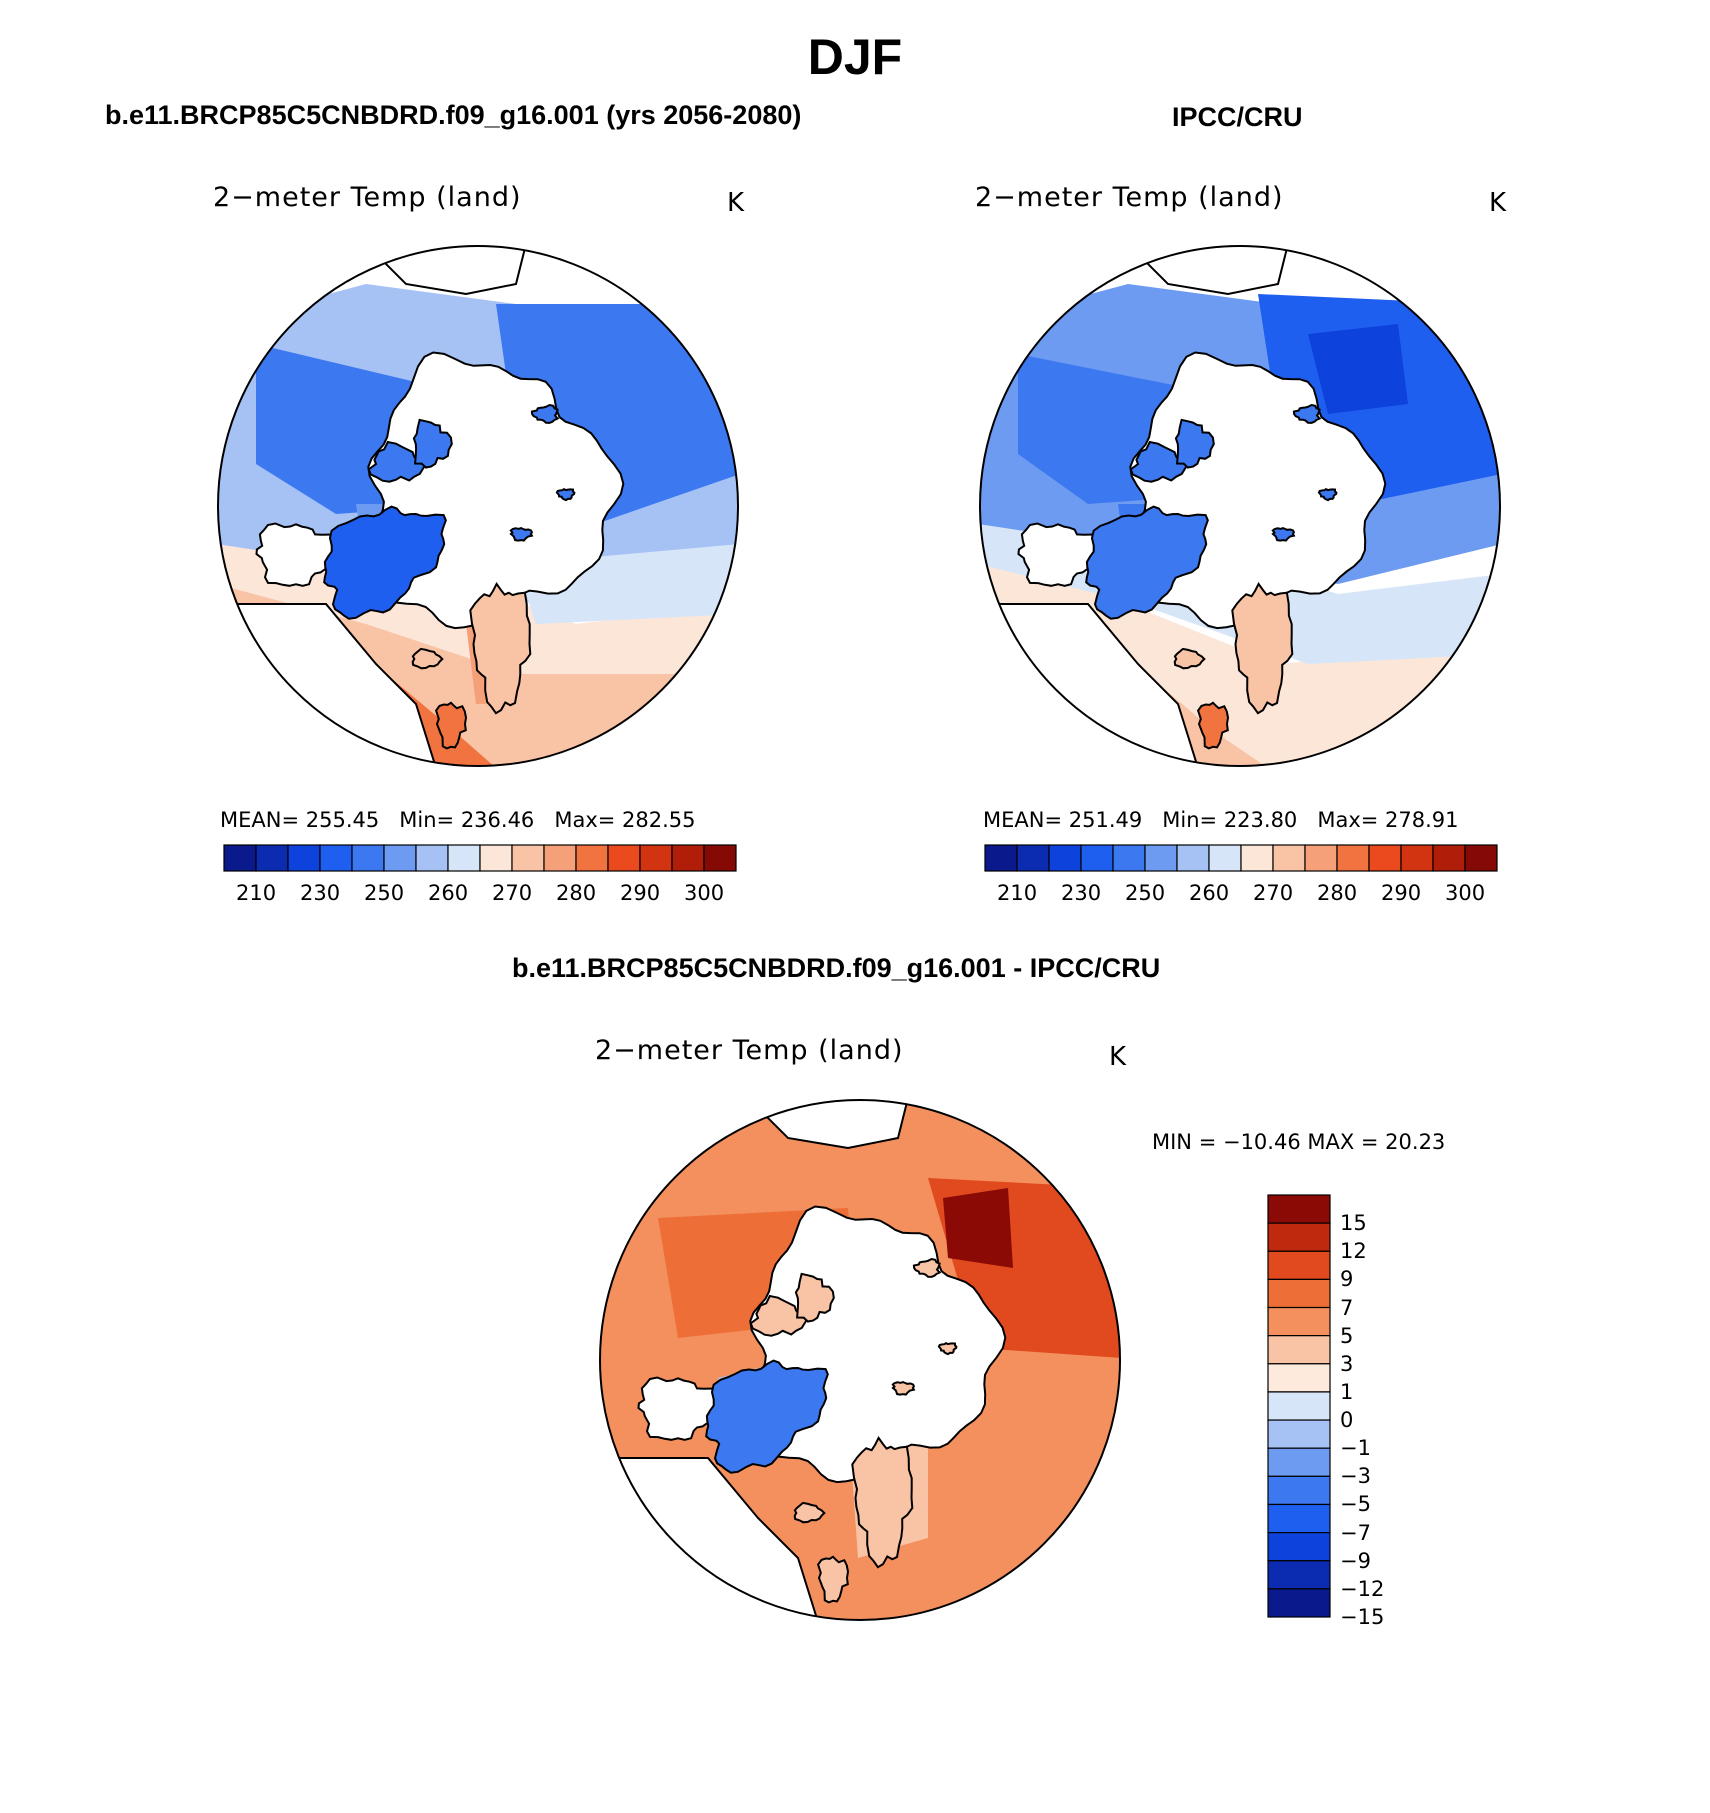  What do you see at coordinates (1353, 1251) in the screenshot?
I see `diff-colorbar-label: 12` at bounding box center [1353, 1251].